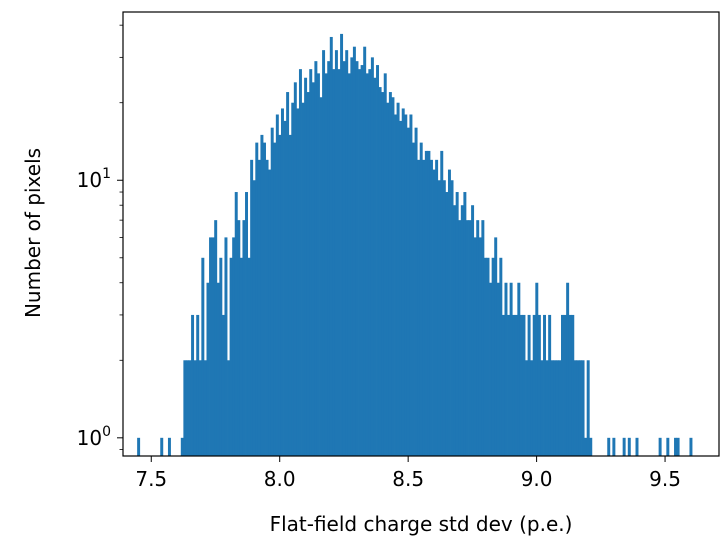 The width and height of the screenshot is (724, 536). I want to click on x-tick-label: 9.5, so click(665, 479).